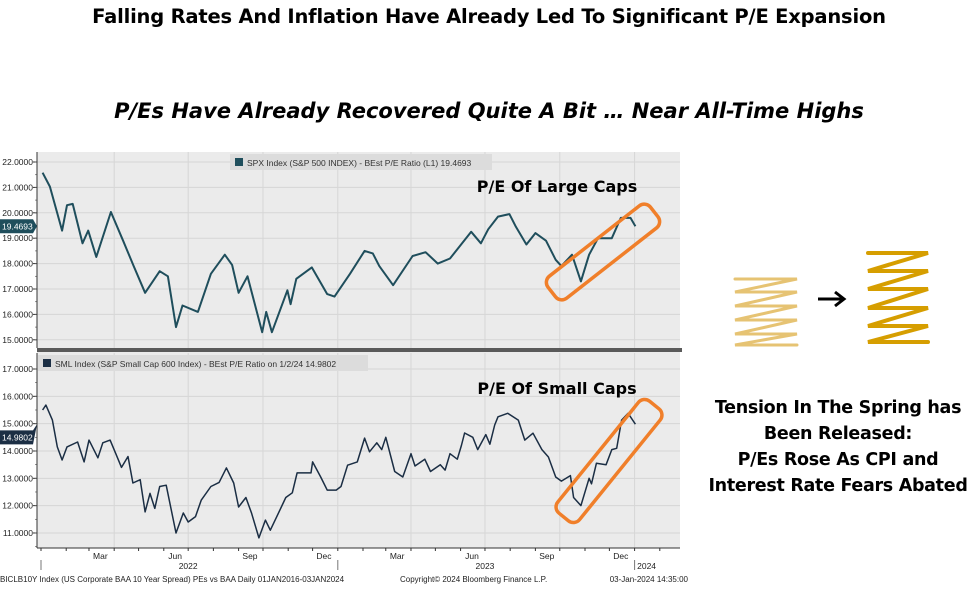 The height and width of the screenshot is (598, 978). I want to click on expanded-spring-icon, so click(898, 297).